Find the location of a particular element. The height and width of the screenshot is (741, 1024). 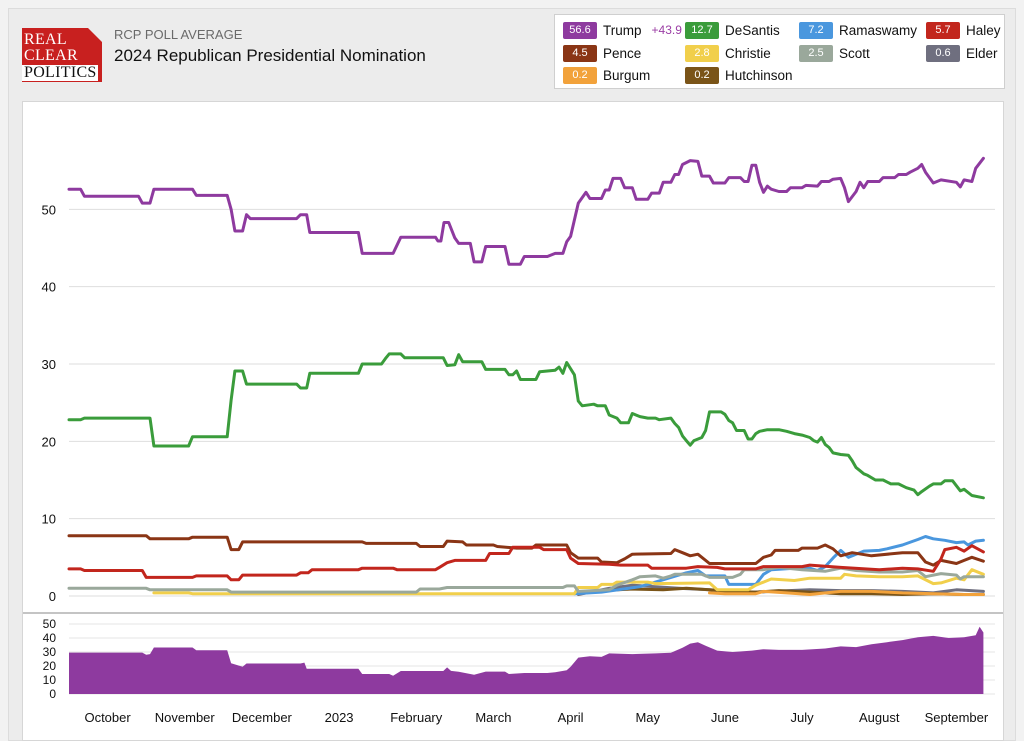

sub-y-tick-label: 40 is located at coordinates (50, 638).